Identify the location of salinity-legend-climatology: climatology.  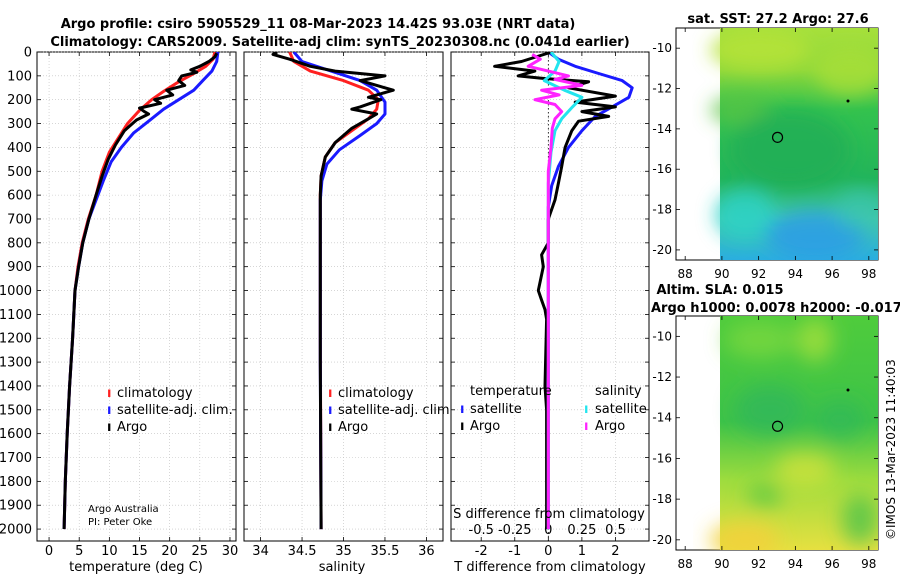
(376, 393).